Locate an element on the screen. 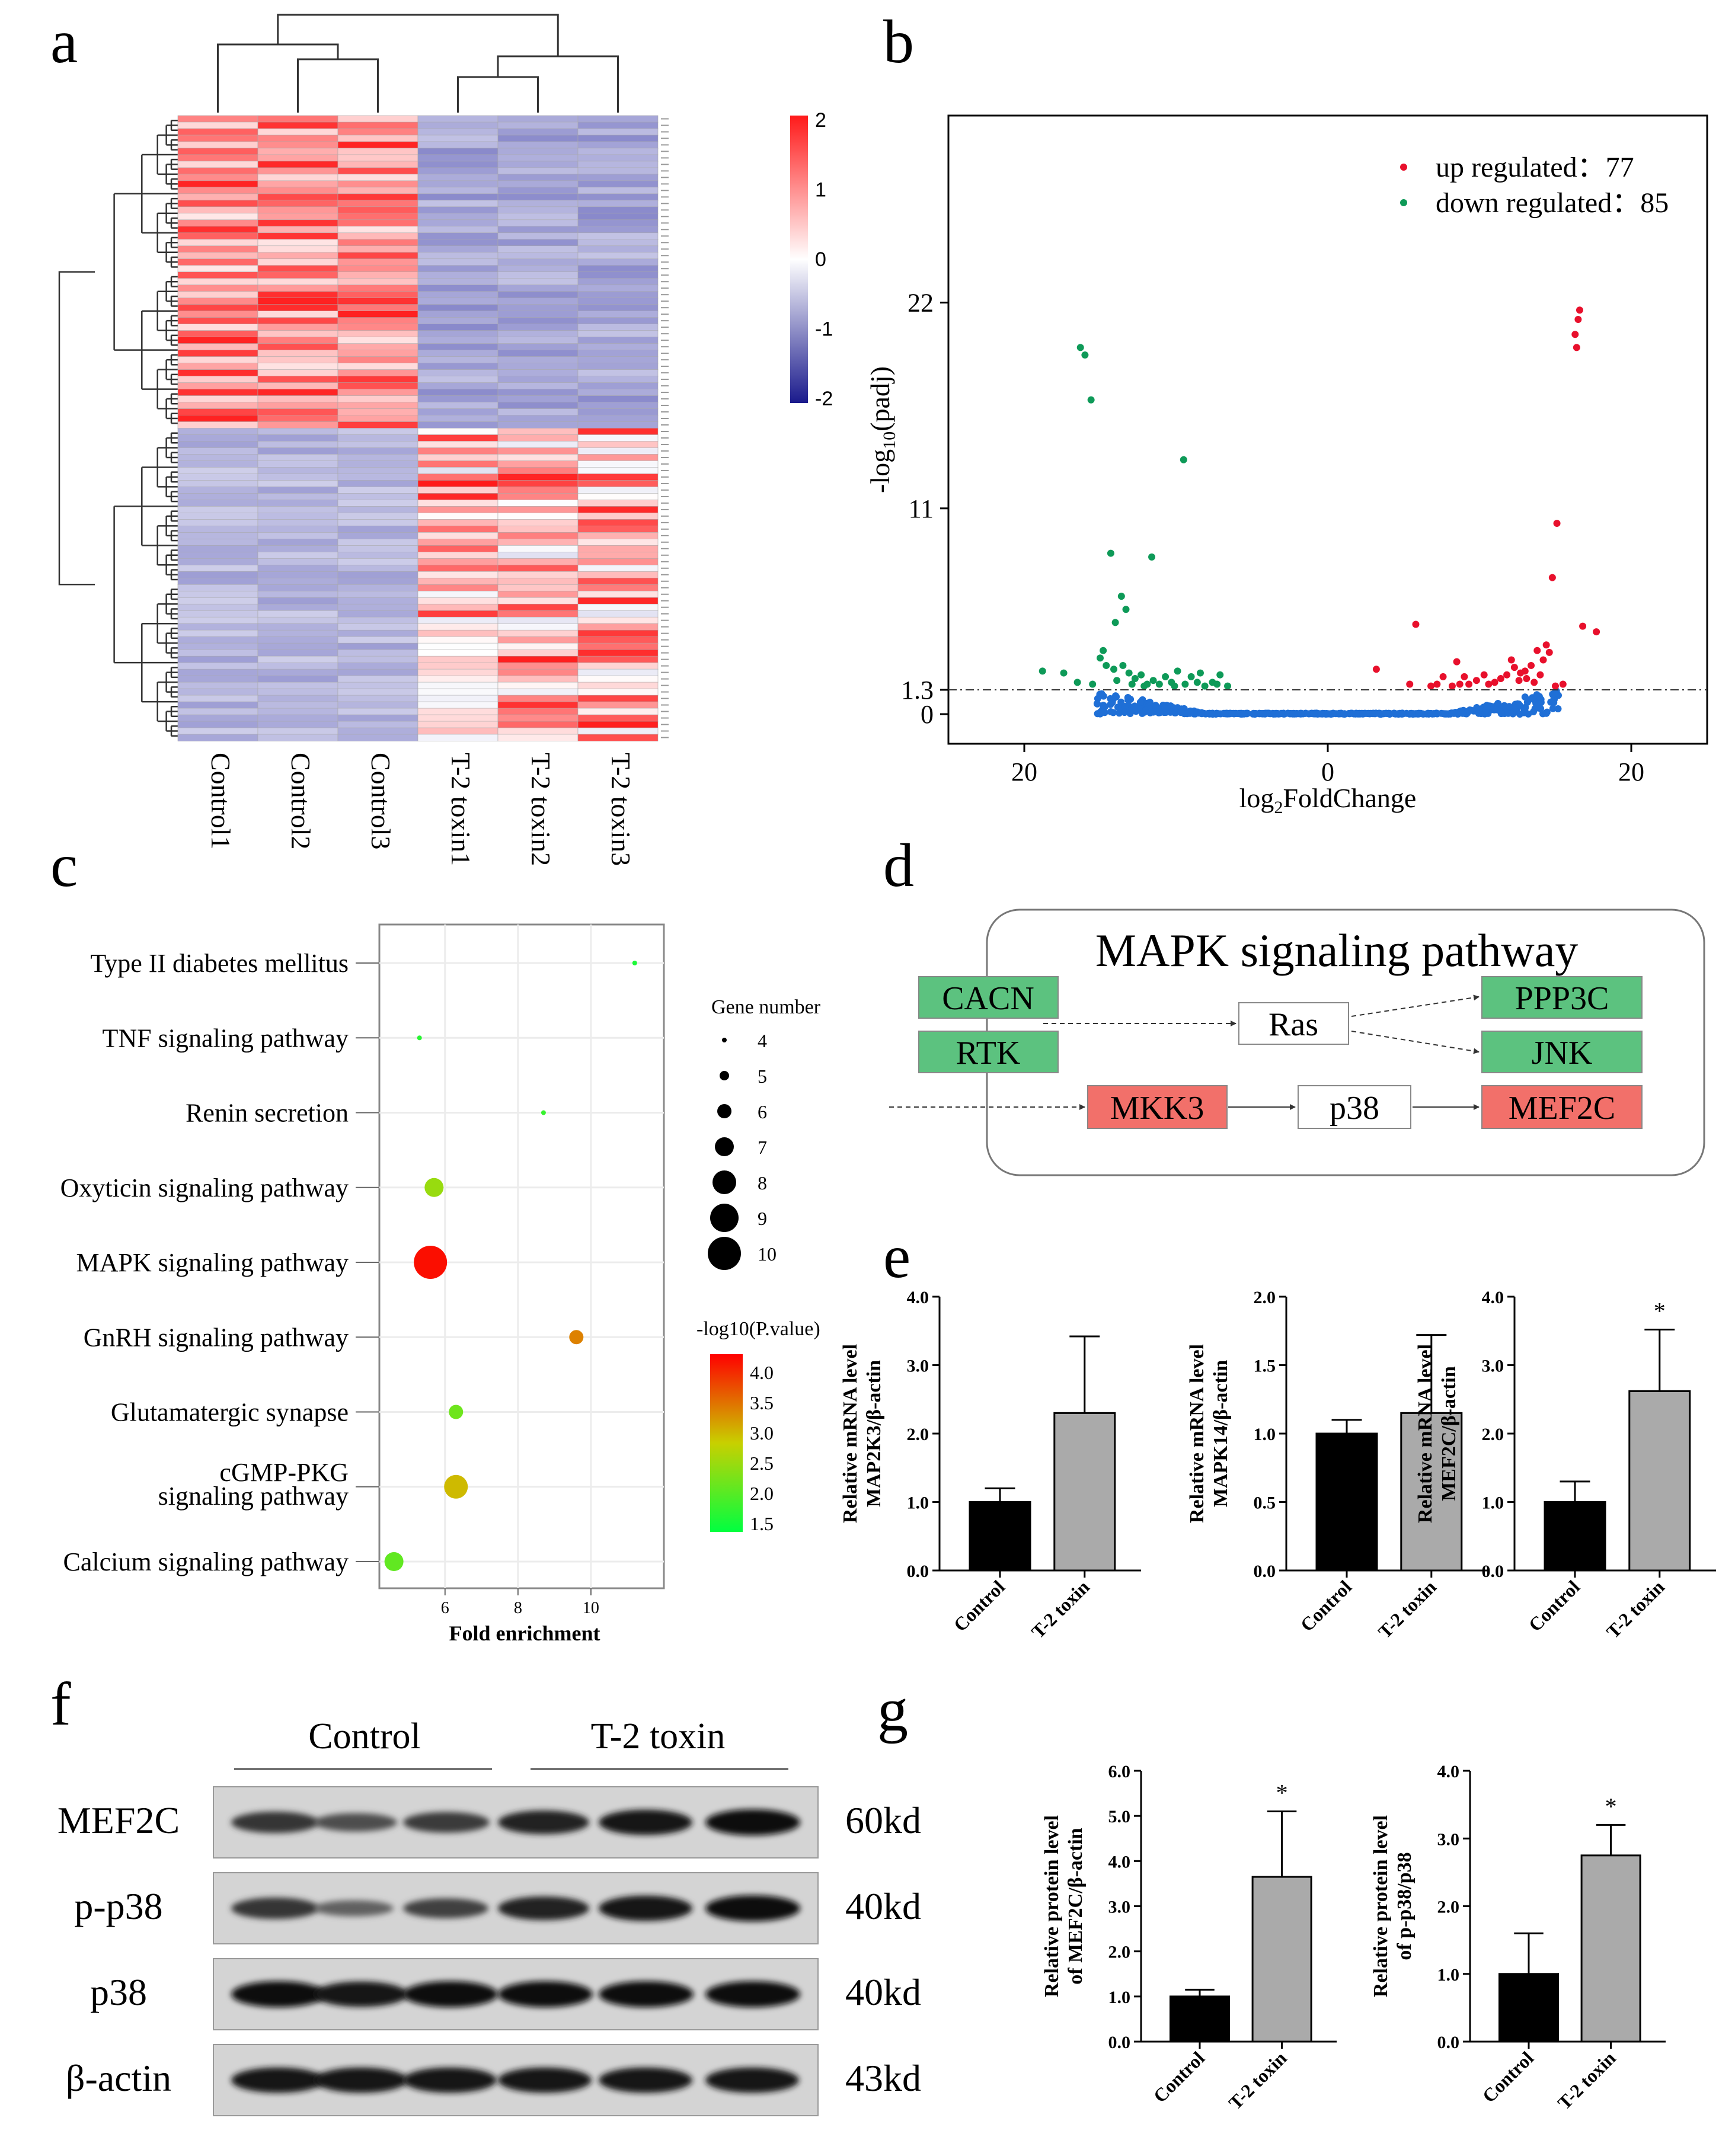 This screenshot has height=2156, width=1735. color-legend-label: 3.0 is located at coordinates (762, 1433).